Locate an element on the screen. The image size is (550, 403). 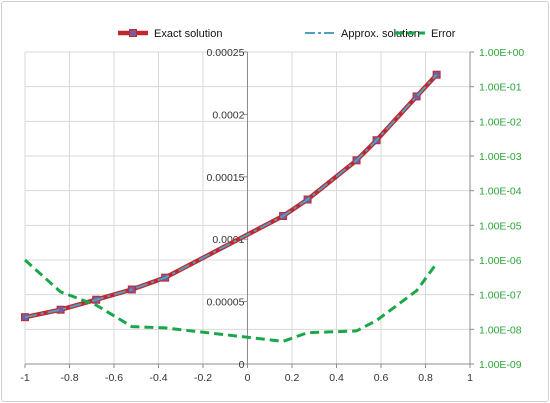
y-tick-label-1: 0.00005 is located at coordinates (226, 303).